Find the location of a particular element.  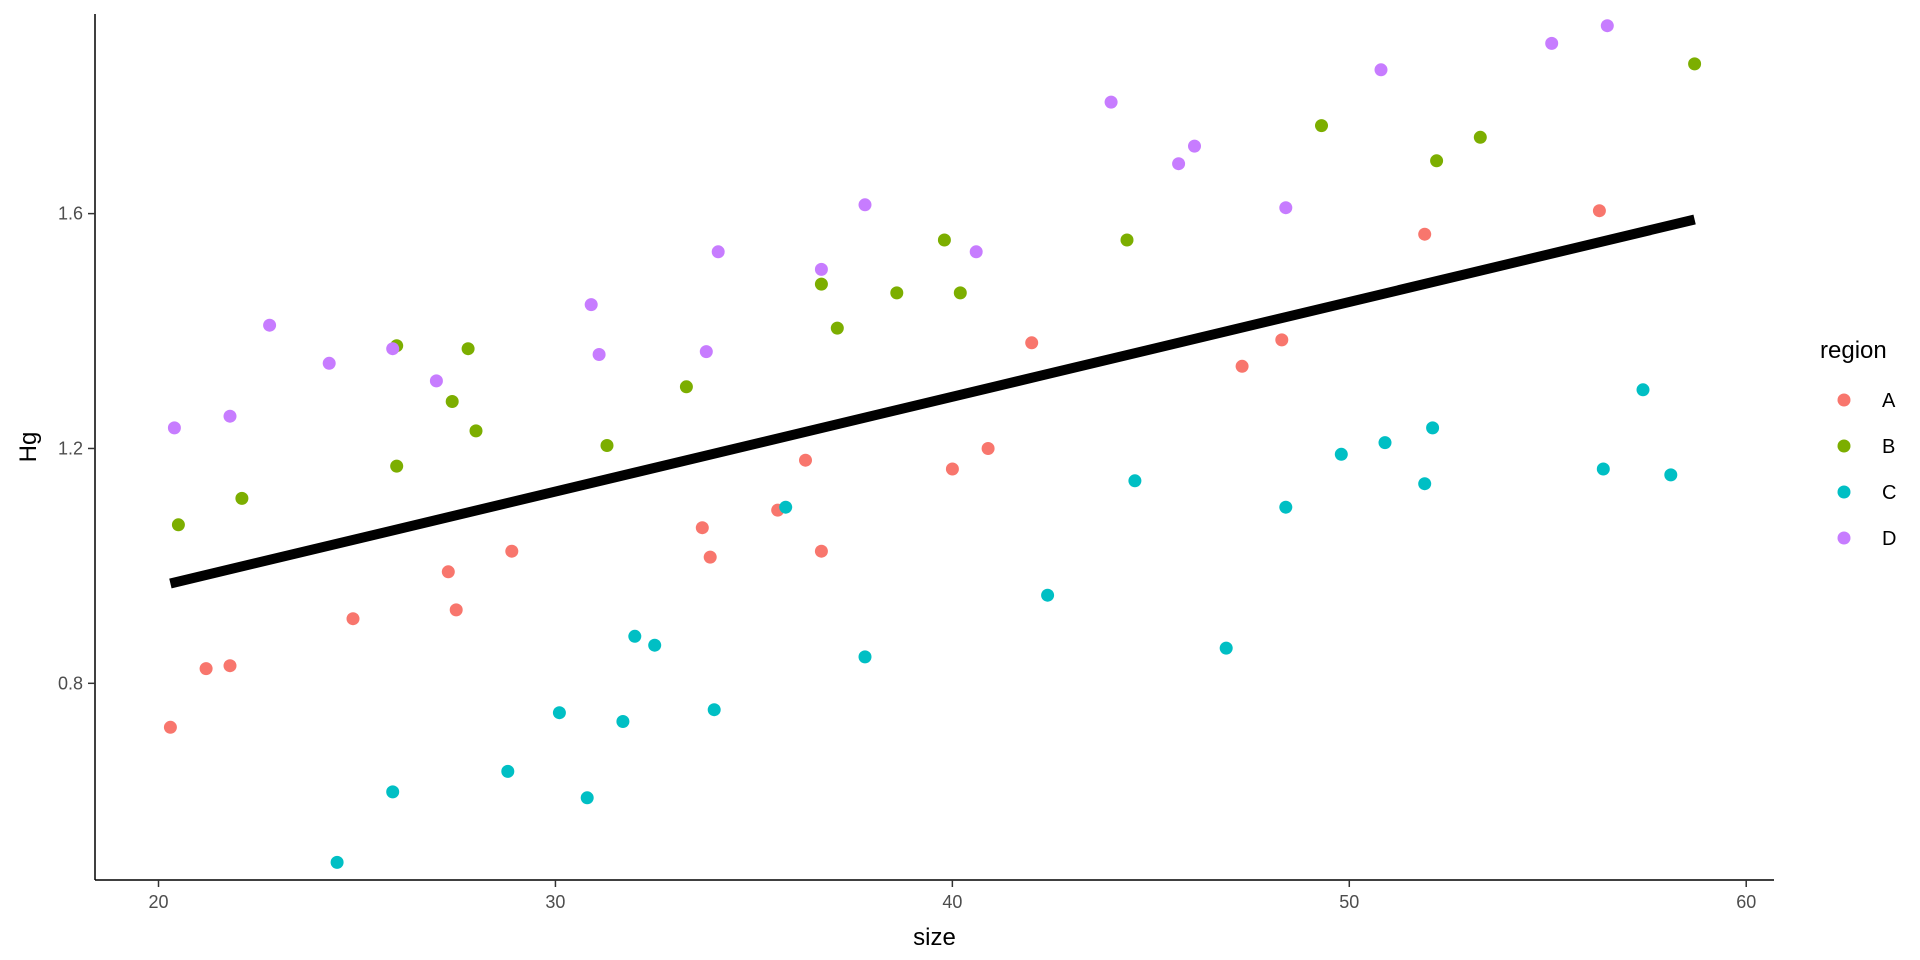

y-tick-label-2: 1.6 is located at coordinates (70, 214).